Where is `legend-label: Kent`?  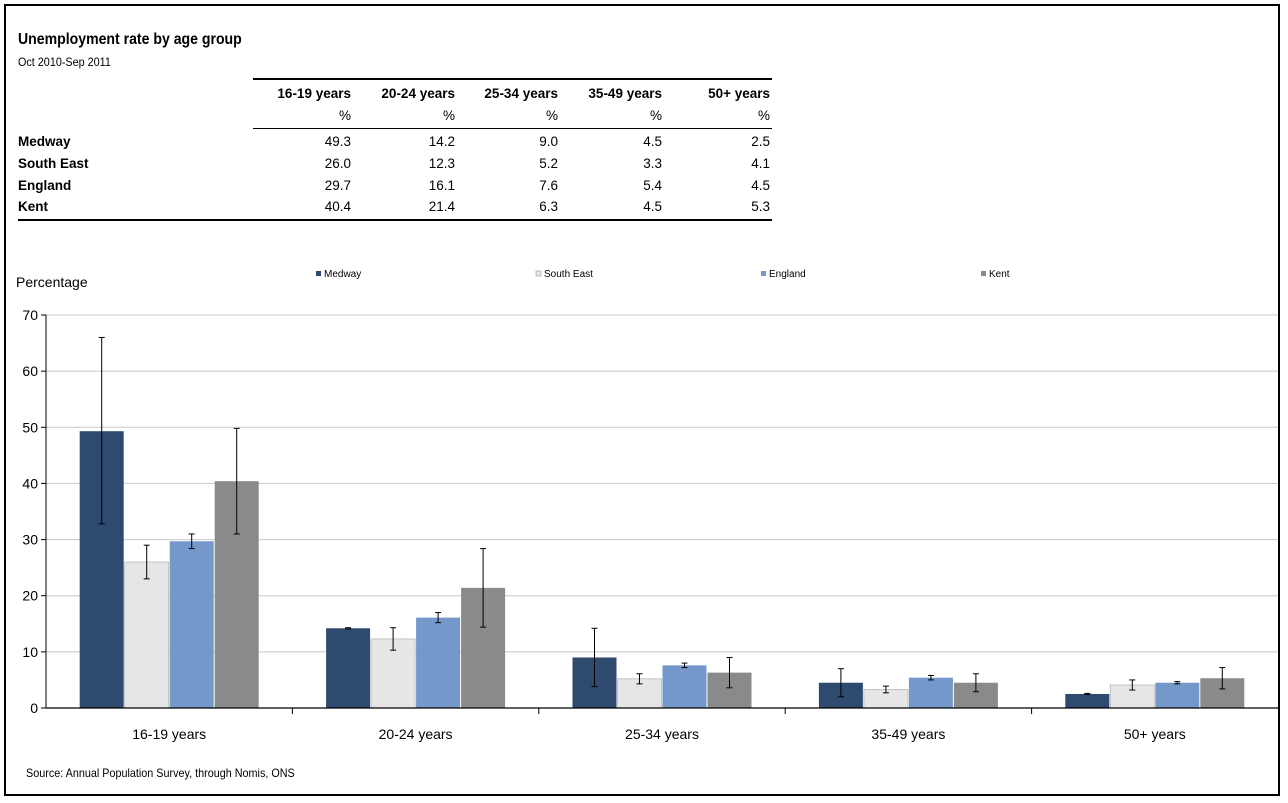 legend-label: Kent is located at coordinates (999, 274).